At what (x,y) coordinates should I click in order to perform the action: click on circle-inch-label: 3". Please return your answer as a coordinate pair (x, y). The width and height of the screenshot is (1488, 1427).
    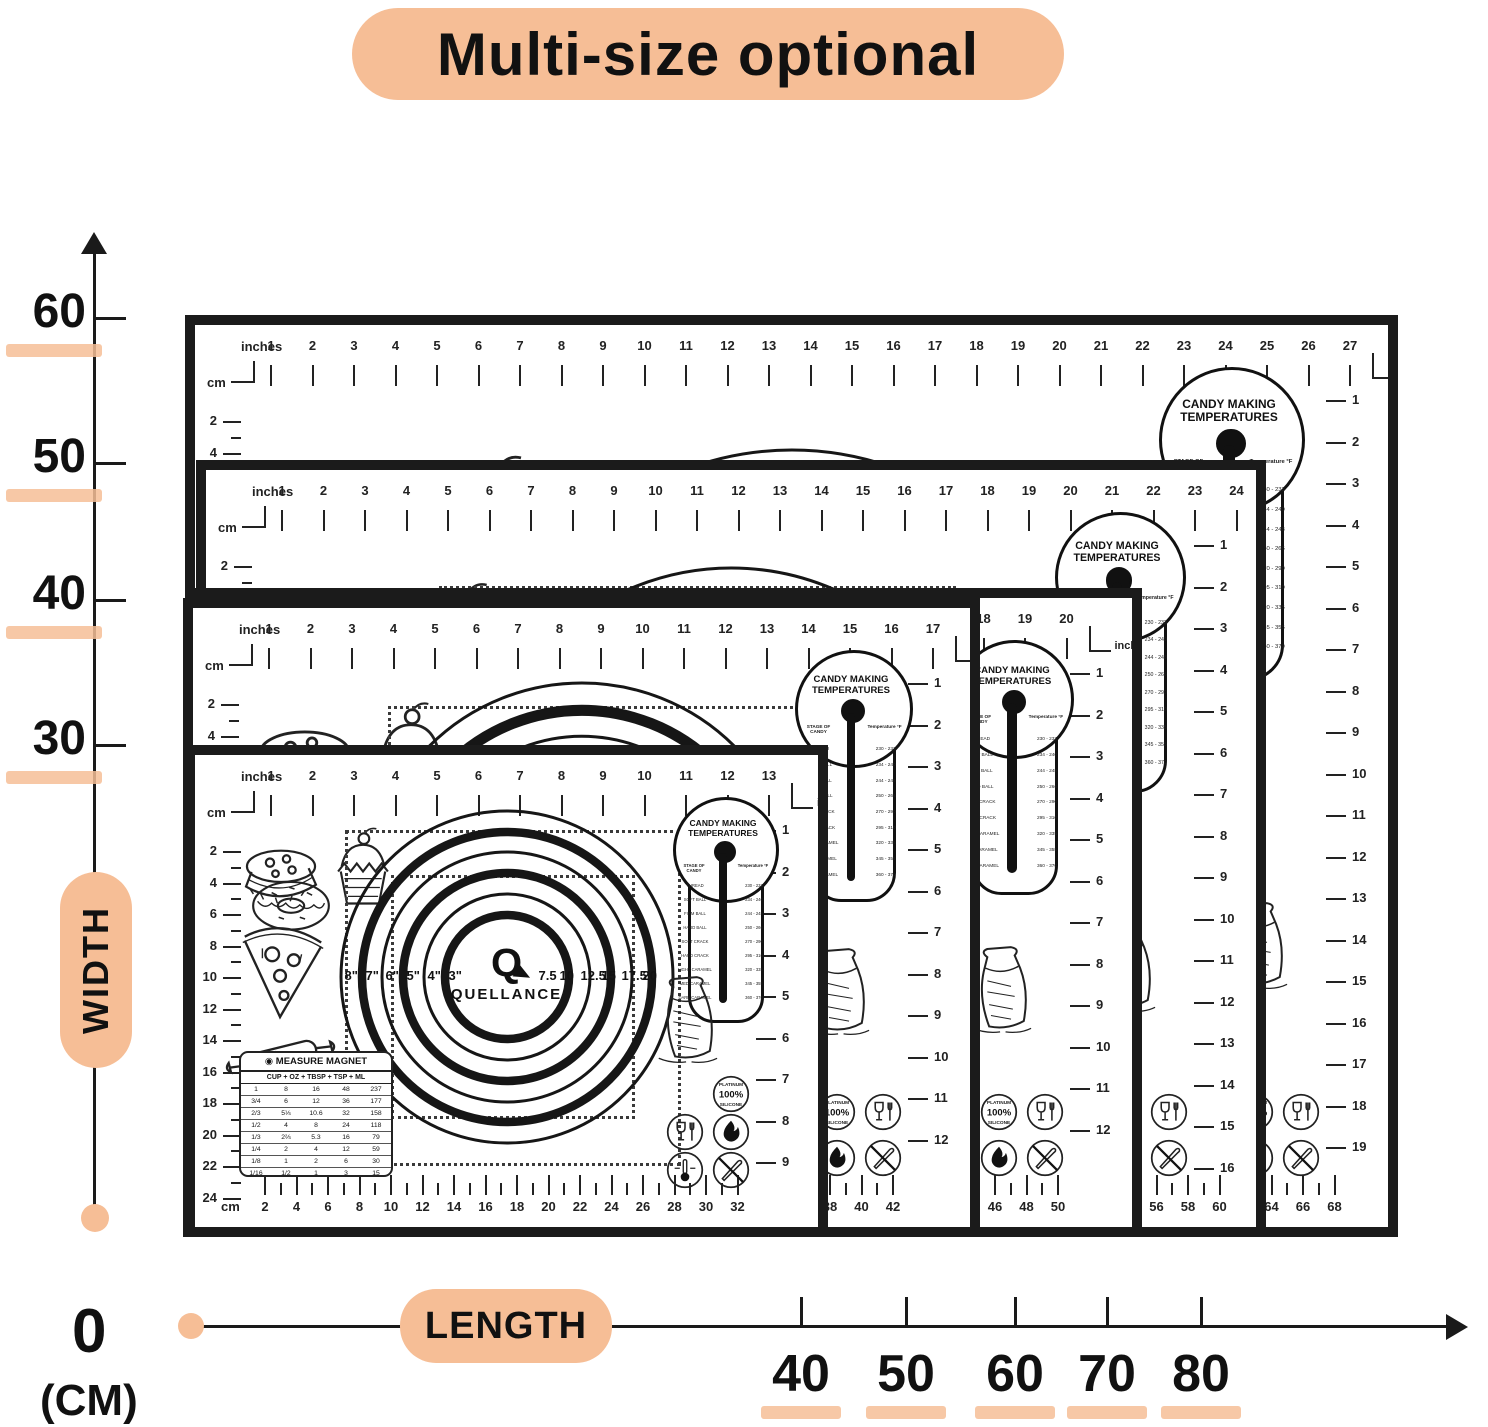
    Looking at the image, I should click on (455, 975).